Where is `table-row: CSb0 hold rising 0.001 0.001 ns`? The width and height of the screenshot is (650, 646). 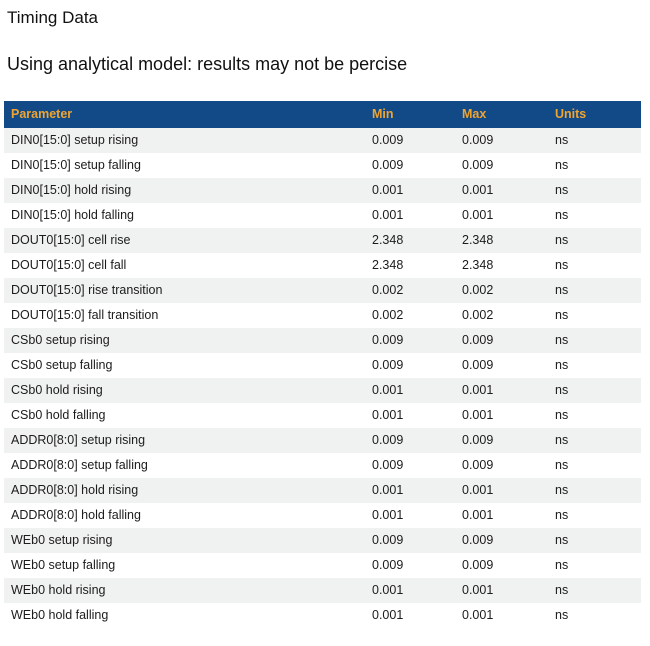
table-row: CSb0 hold rising 0.001 0.001 ns is located at coordinates (322, 390).